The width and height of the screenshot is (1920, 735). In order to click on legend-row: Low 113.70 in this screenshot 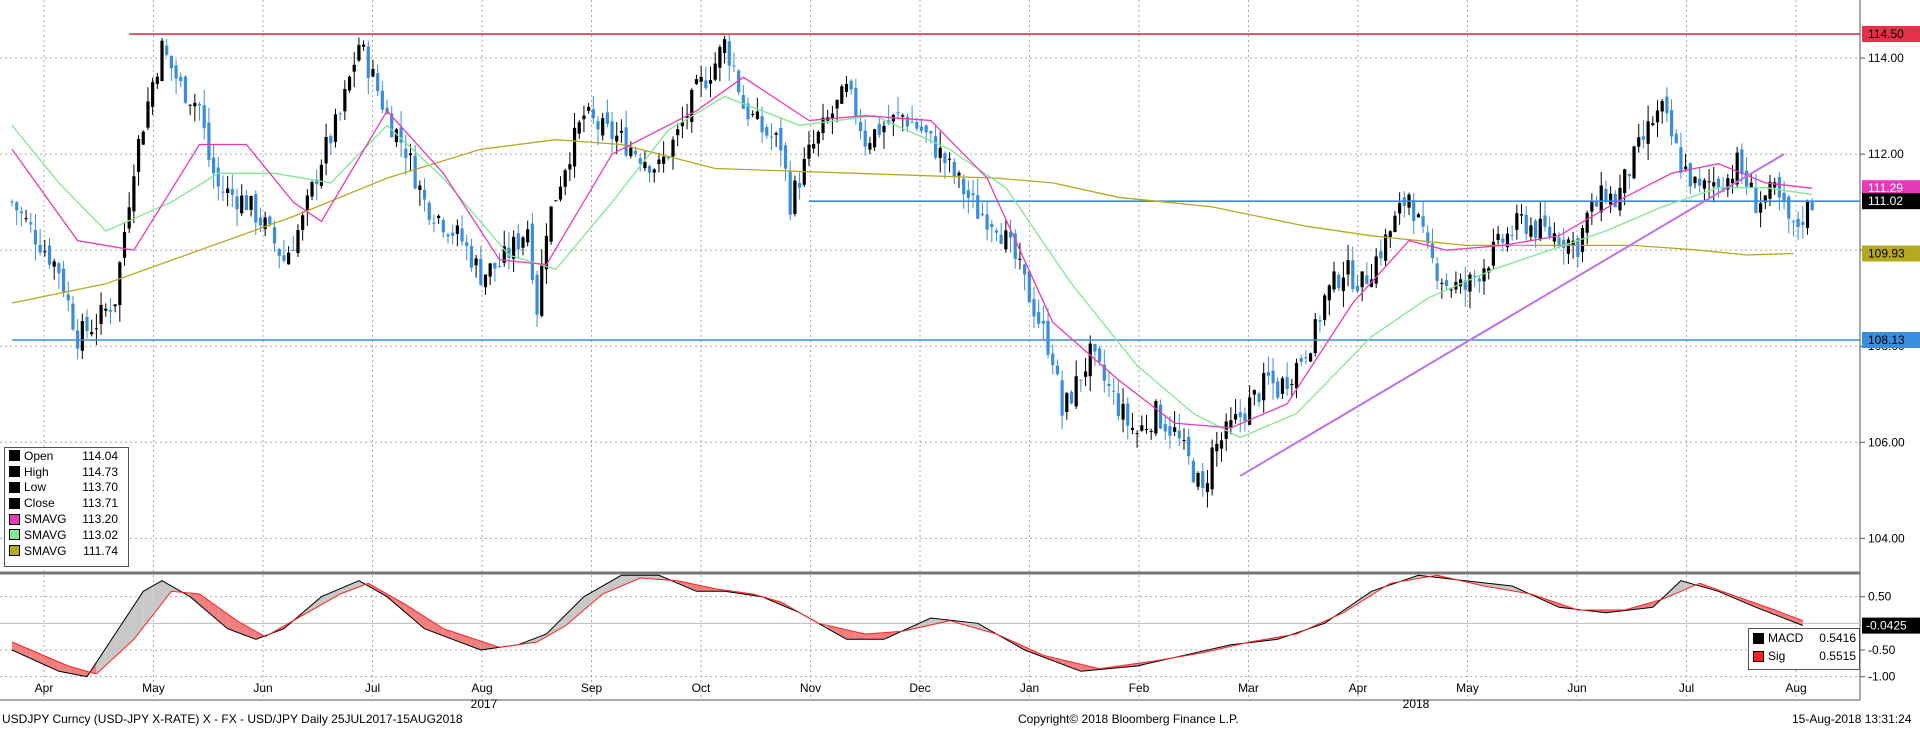, I will do `click(66, 488)`.